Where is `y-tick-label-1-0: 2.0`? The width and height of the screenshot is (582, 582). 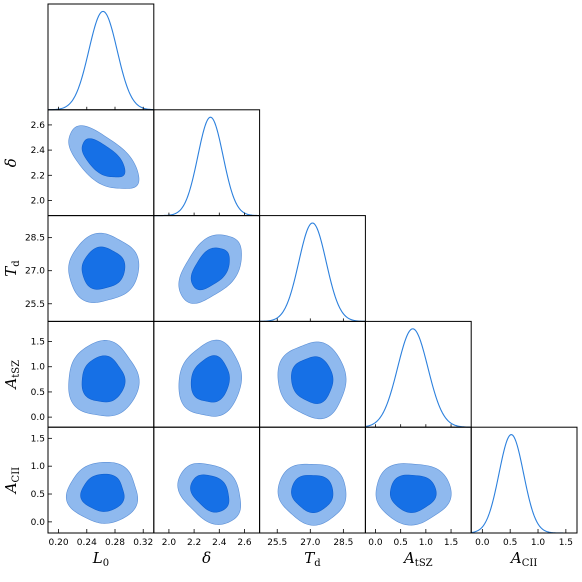 y-tick-label-1-0: 2.0 is located at coordinates (38, 201).